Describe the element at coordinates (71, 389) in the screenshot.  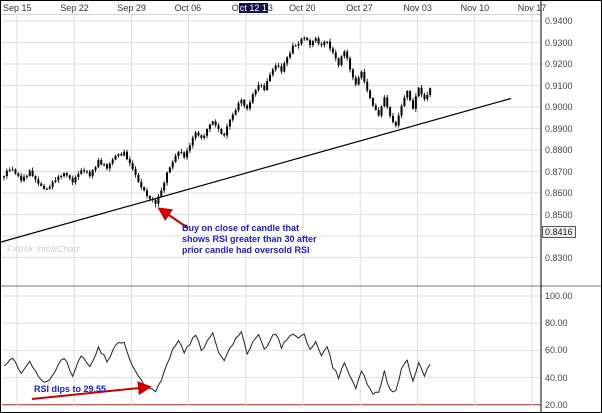
I see `rsi-dip-annotation: RSI dips to 29.55.` at that location.